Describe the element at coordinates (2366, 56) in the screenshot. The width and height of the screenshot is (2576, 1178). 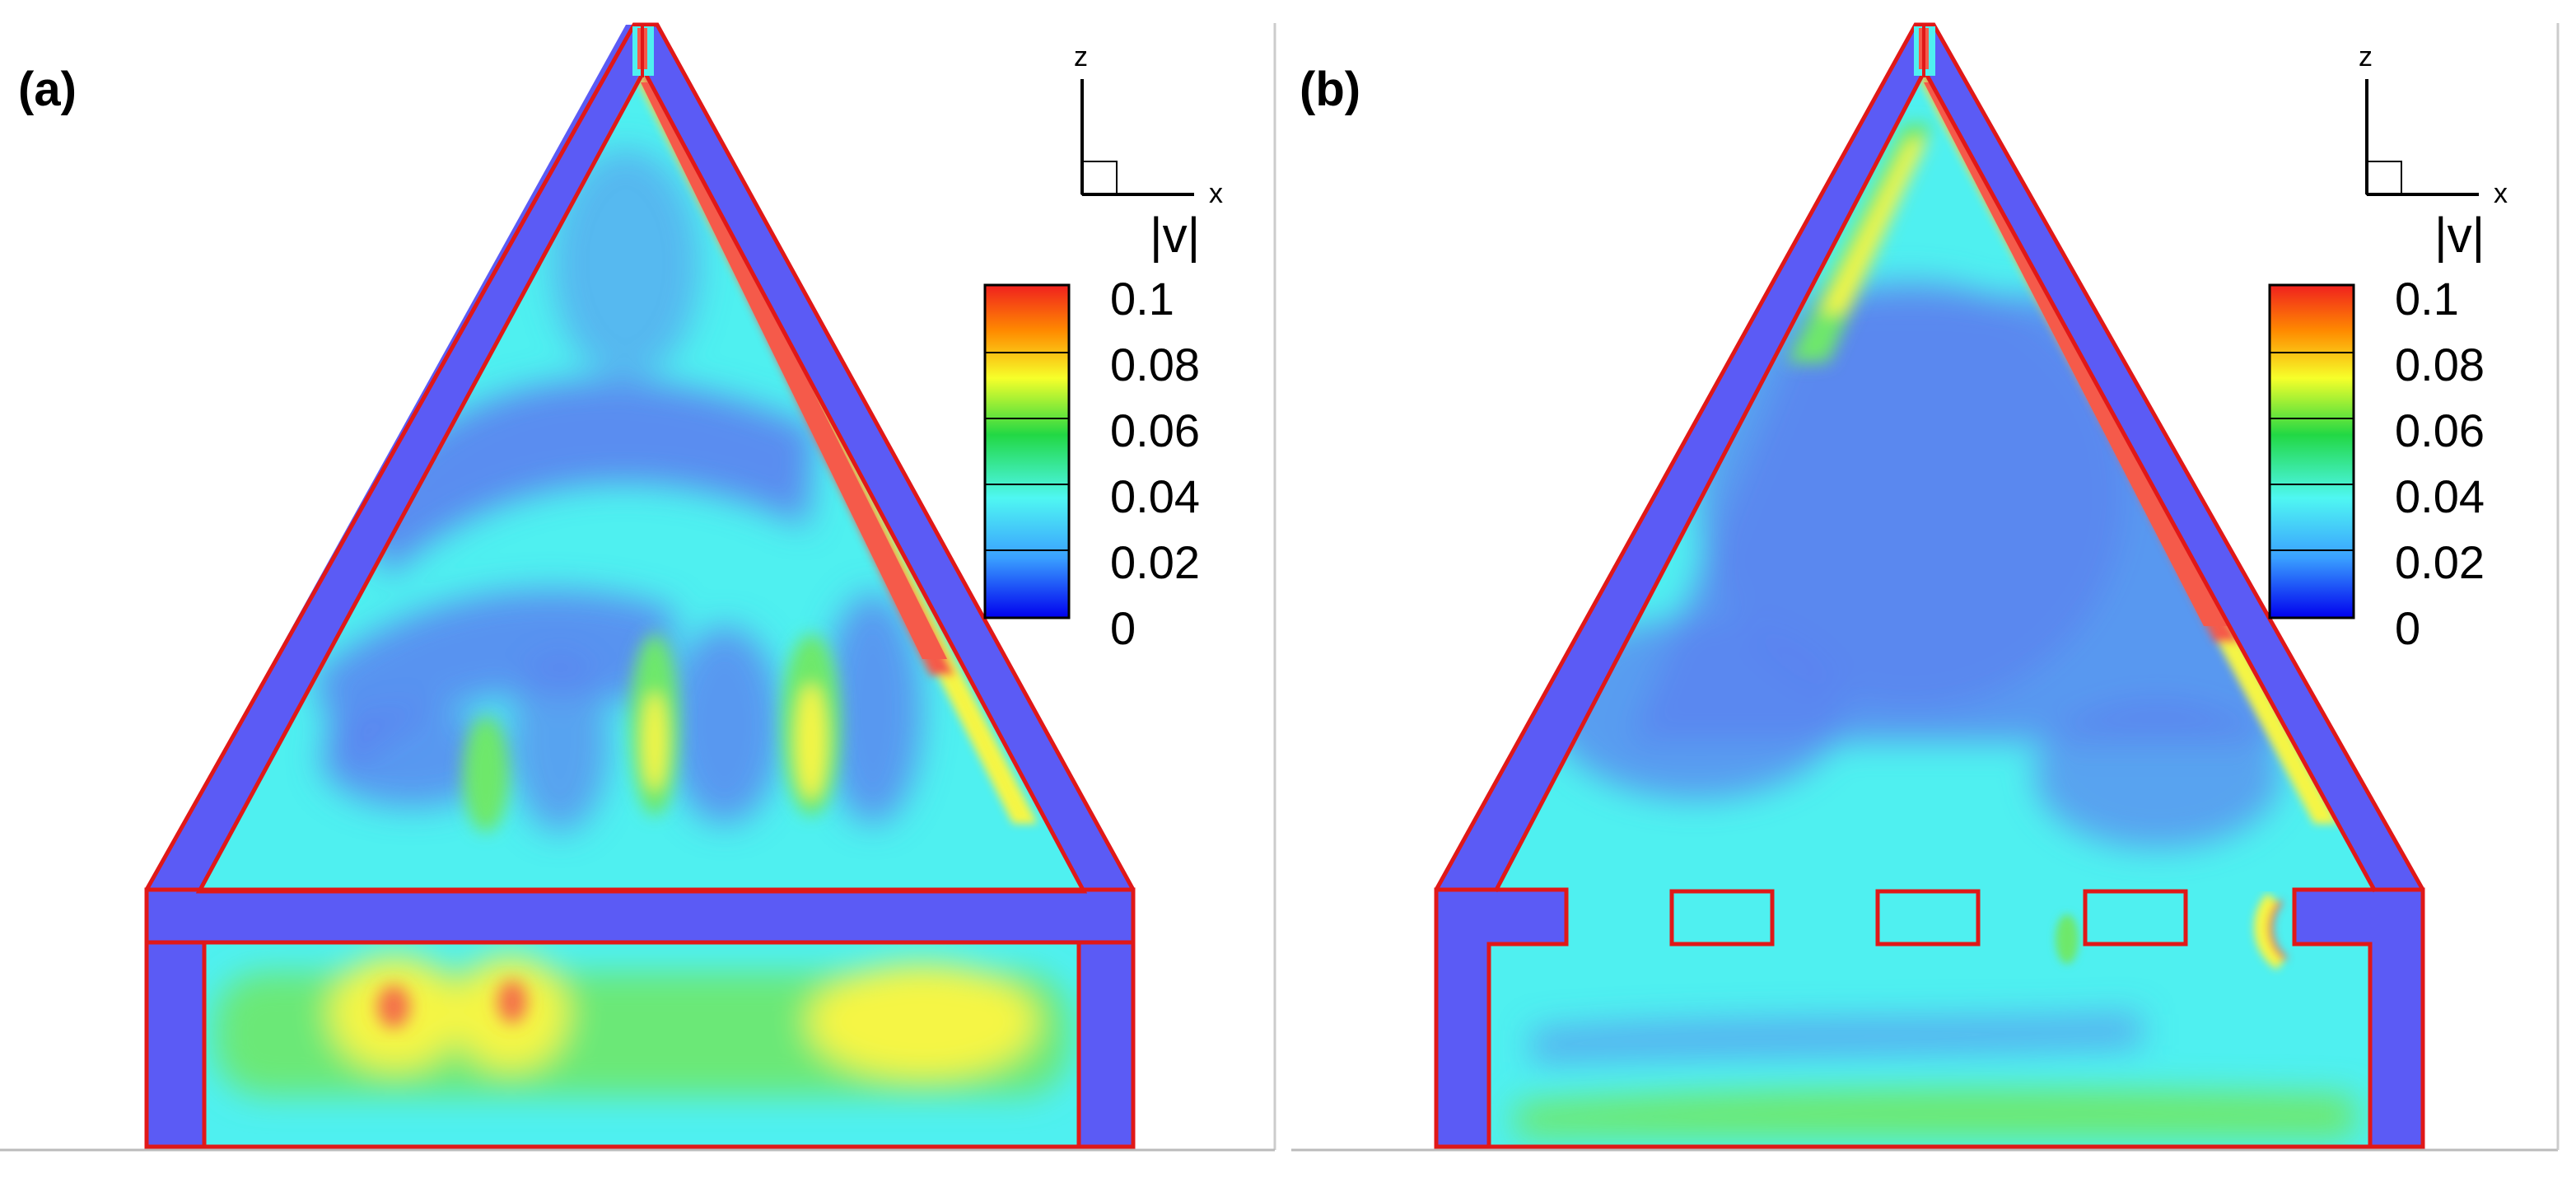
I see `axis-label-z-b: z` at that location.